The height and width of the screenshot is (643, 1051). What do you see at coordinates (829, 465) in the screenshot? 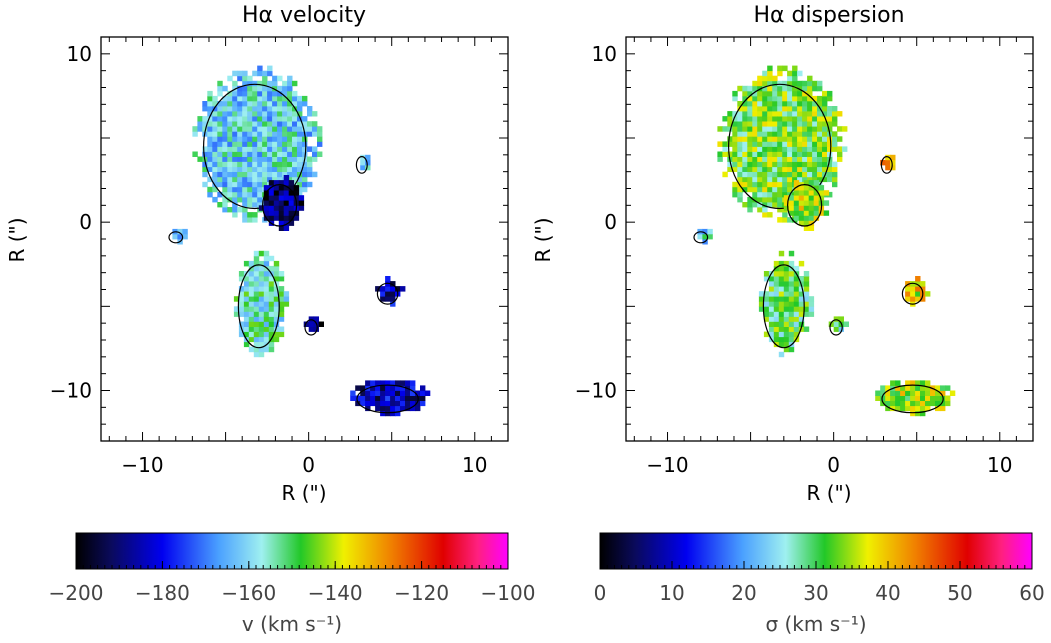
I see `x-tick-labels: −10 0 10` at bounding box center [829, 465].